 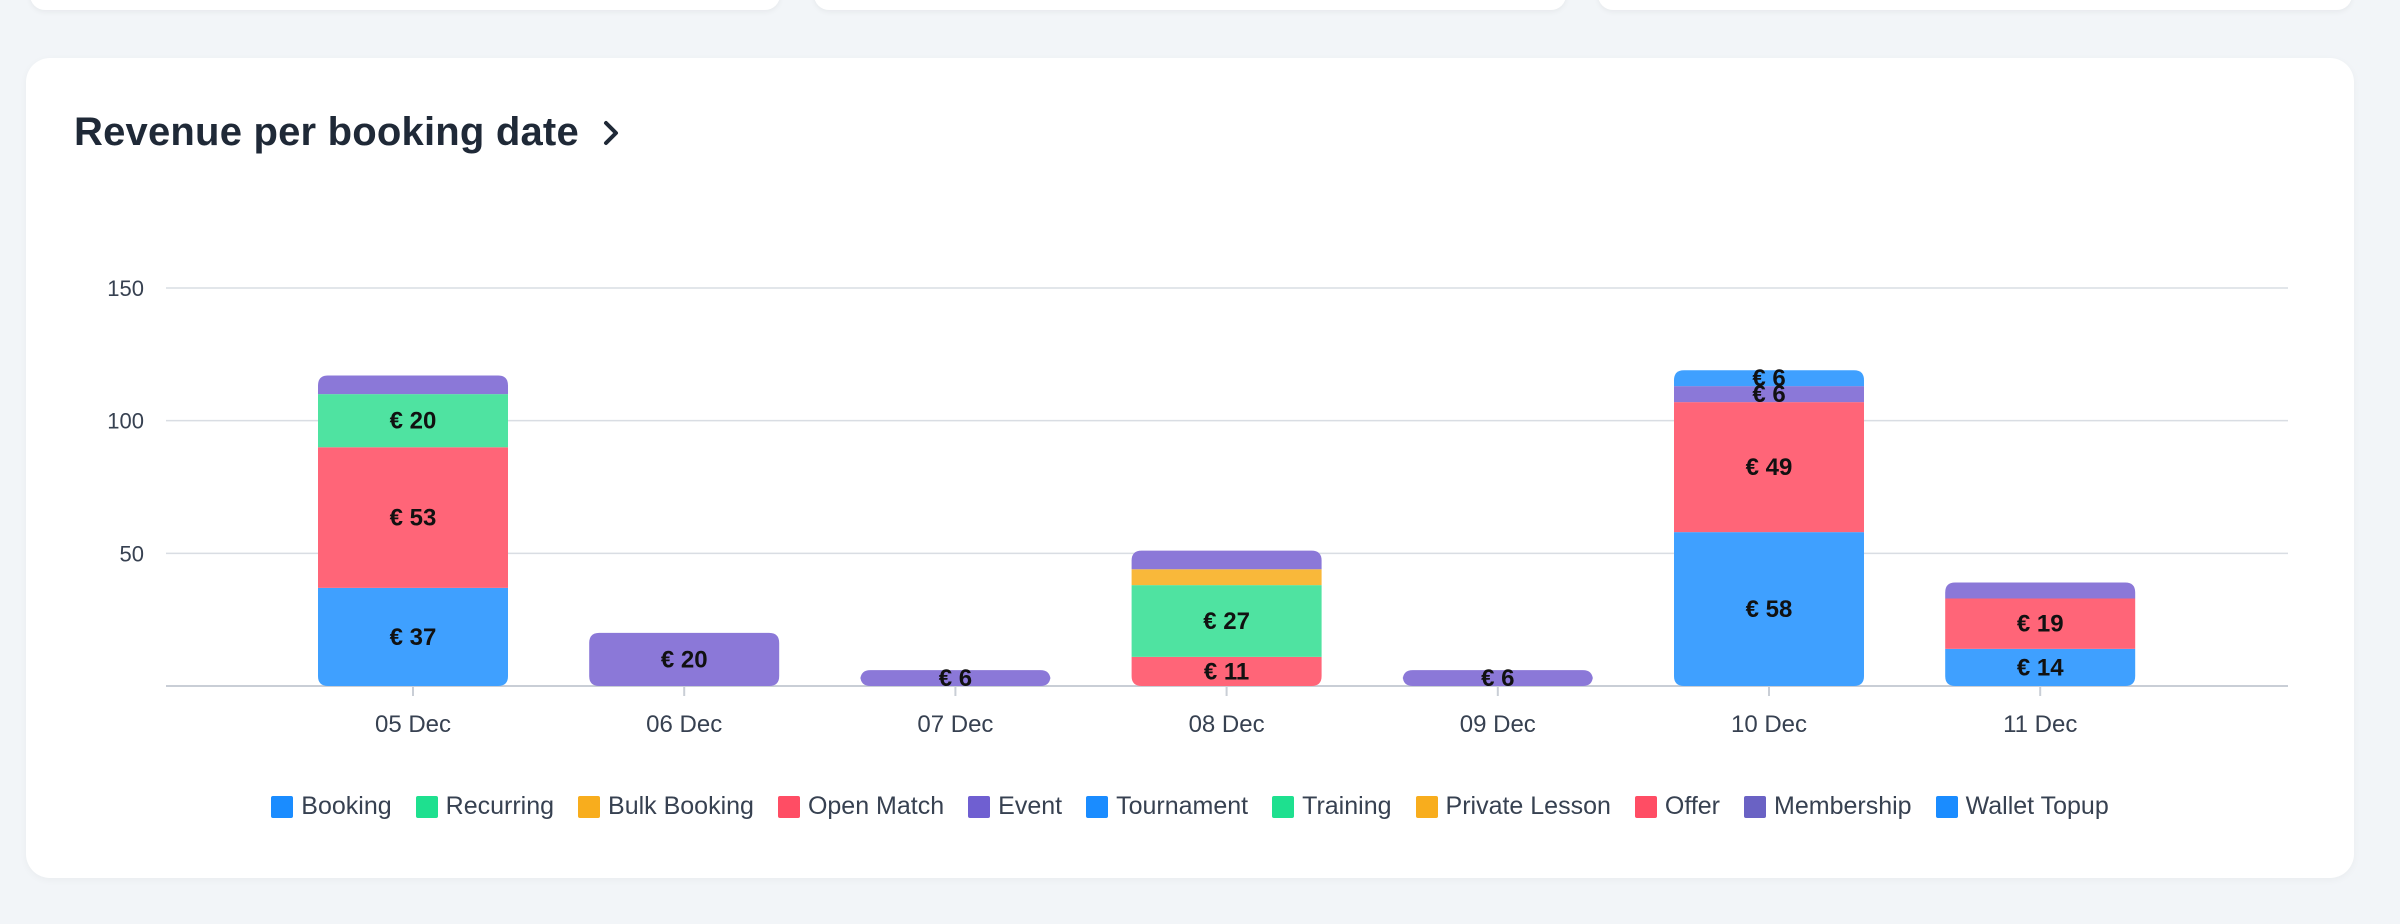 I want to click on data-label: € 14, so click(x=2040, y=667).